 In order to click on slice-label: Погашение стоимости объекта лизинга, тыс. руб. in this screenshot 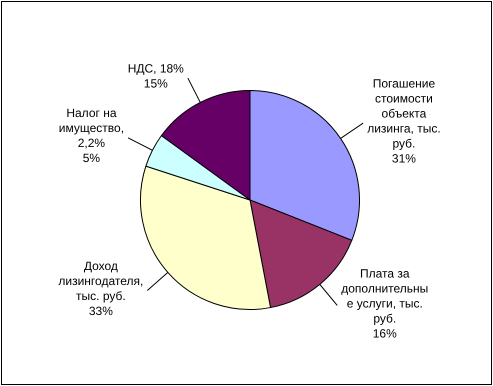, I will do `click(404, 113)`.